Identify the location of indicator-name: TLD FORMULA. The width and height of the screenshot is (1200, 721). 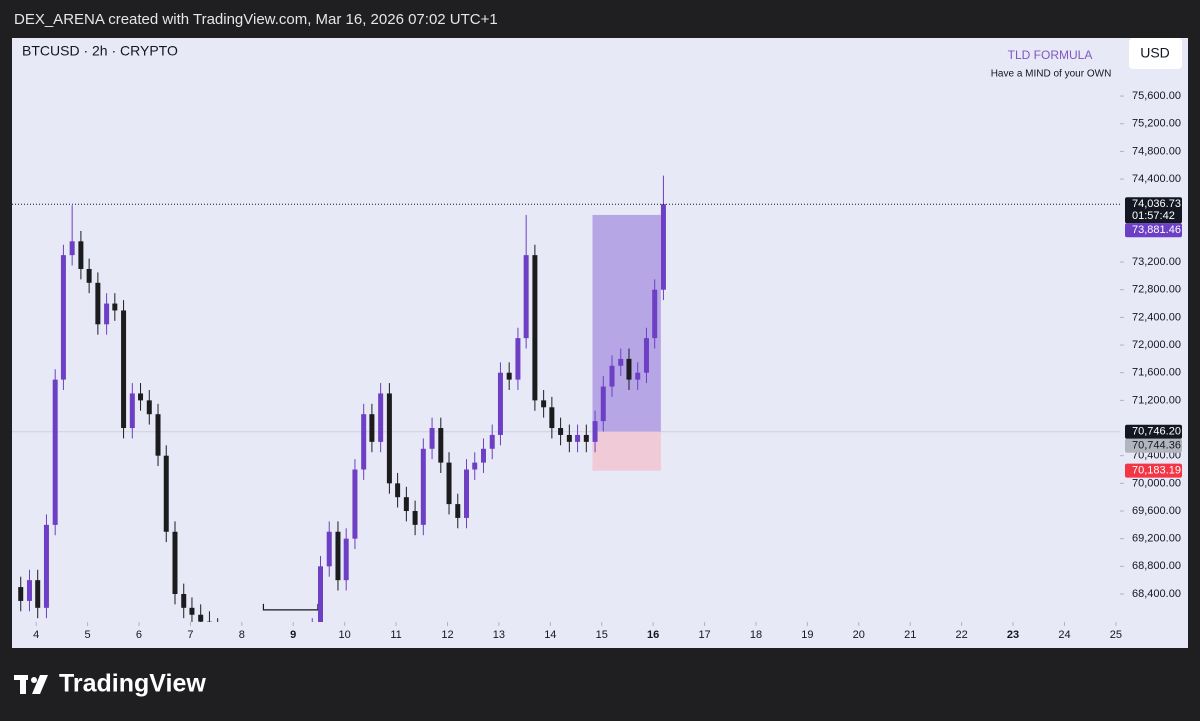
(1050, 55).